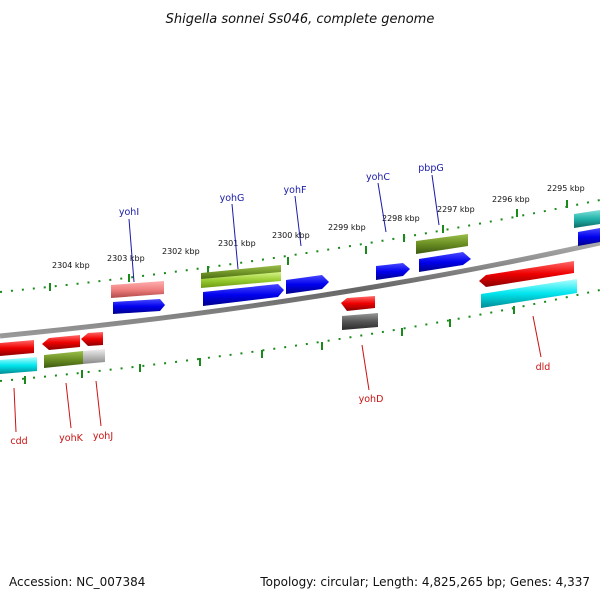  Describe the element at coordinates (566, 188) in the screenshot. I see `scale-label: 2295 kbp` at that location.